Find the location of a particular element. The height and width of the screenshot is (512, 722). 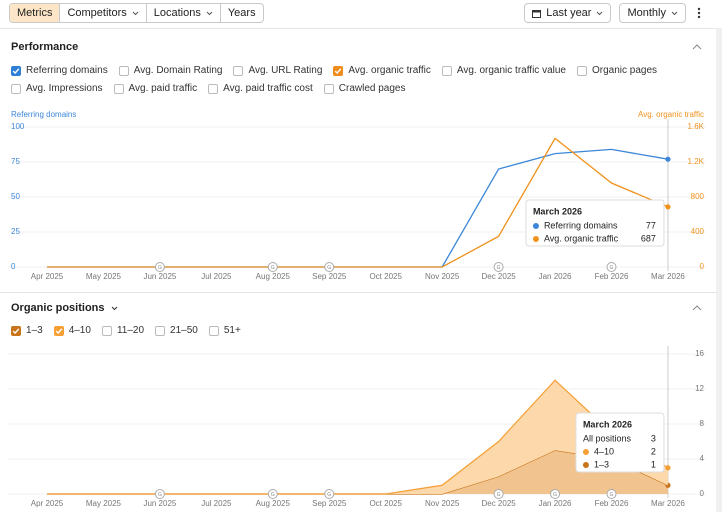

chevron-path is located at coordinates (135, 13).